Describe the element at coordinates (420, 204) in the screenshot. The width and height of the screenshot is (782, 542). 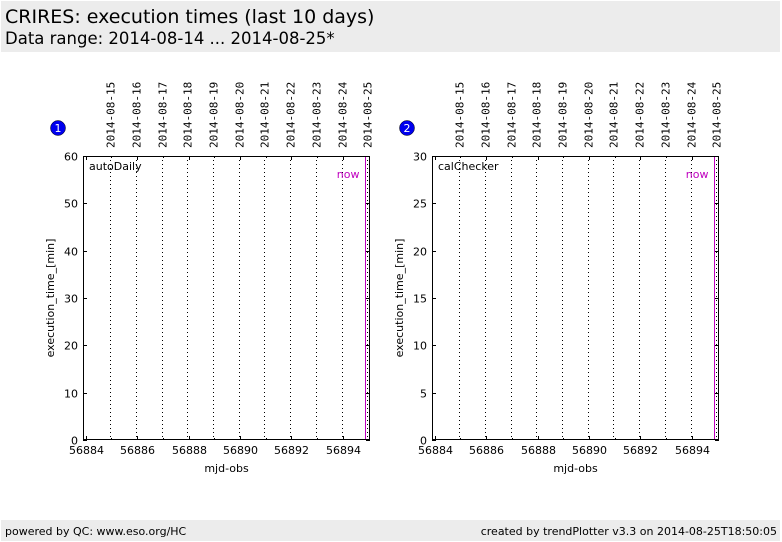
I see `y-tick-label: 25` at that location.